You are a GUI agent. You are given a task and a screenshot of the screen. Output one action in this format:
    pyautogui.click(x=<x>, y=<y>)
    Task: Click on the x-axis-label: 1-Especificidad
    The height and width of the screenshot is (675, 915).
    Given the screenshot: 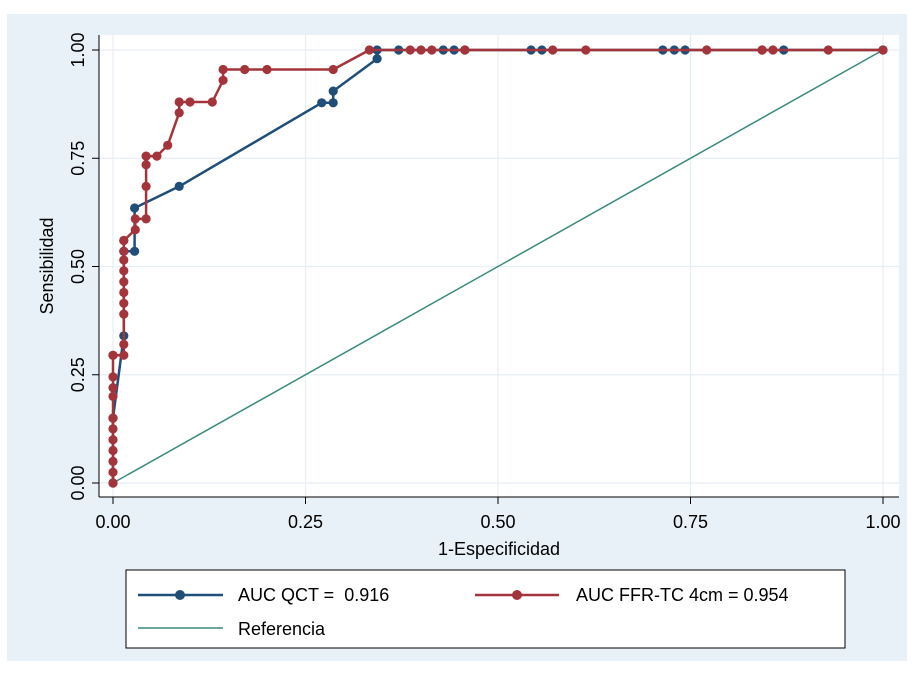 What is the action you would take?
    pyautogui.click(x=499, y=549)
    